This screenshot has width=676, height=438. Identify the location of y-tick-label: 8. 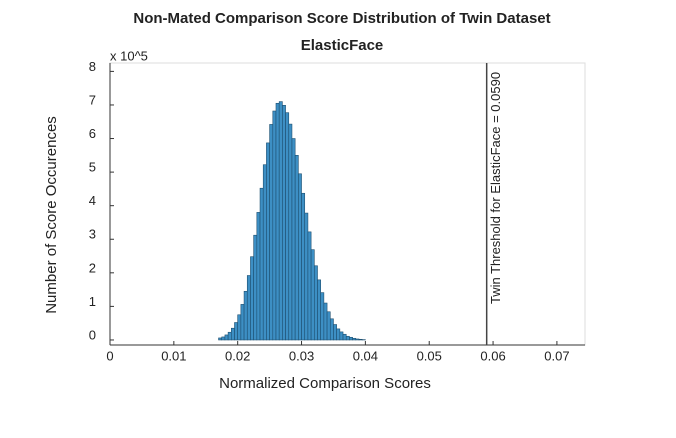
(92, 66).